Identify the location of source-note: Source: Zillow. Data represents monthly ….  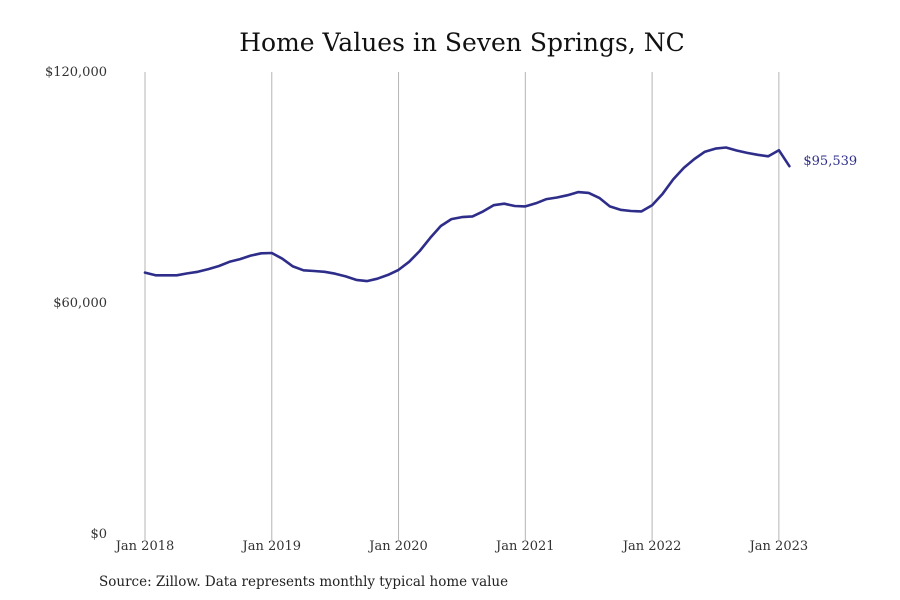
(303, 582).